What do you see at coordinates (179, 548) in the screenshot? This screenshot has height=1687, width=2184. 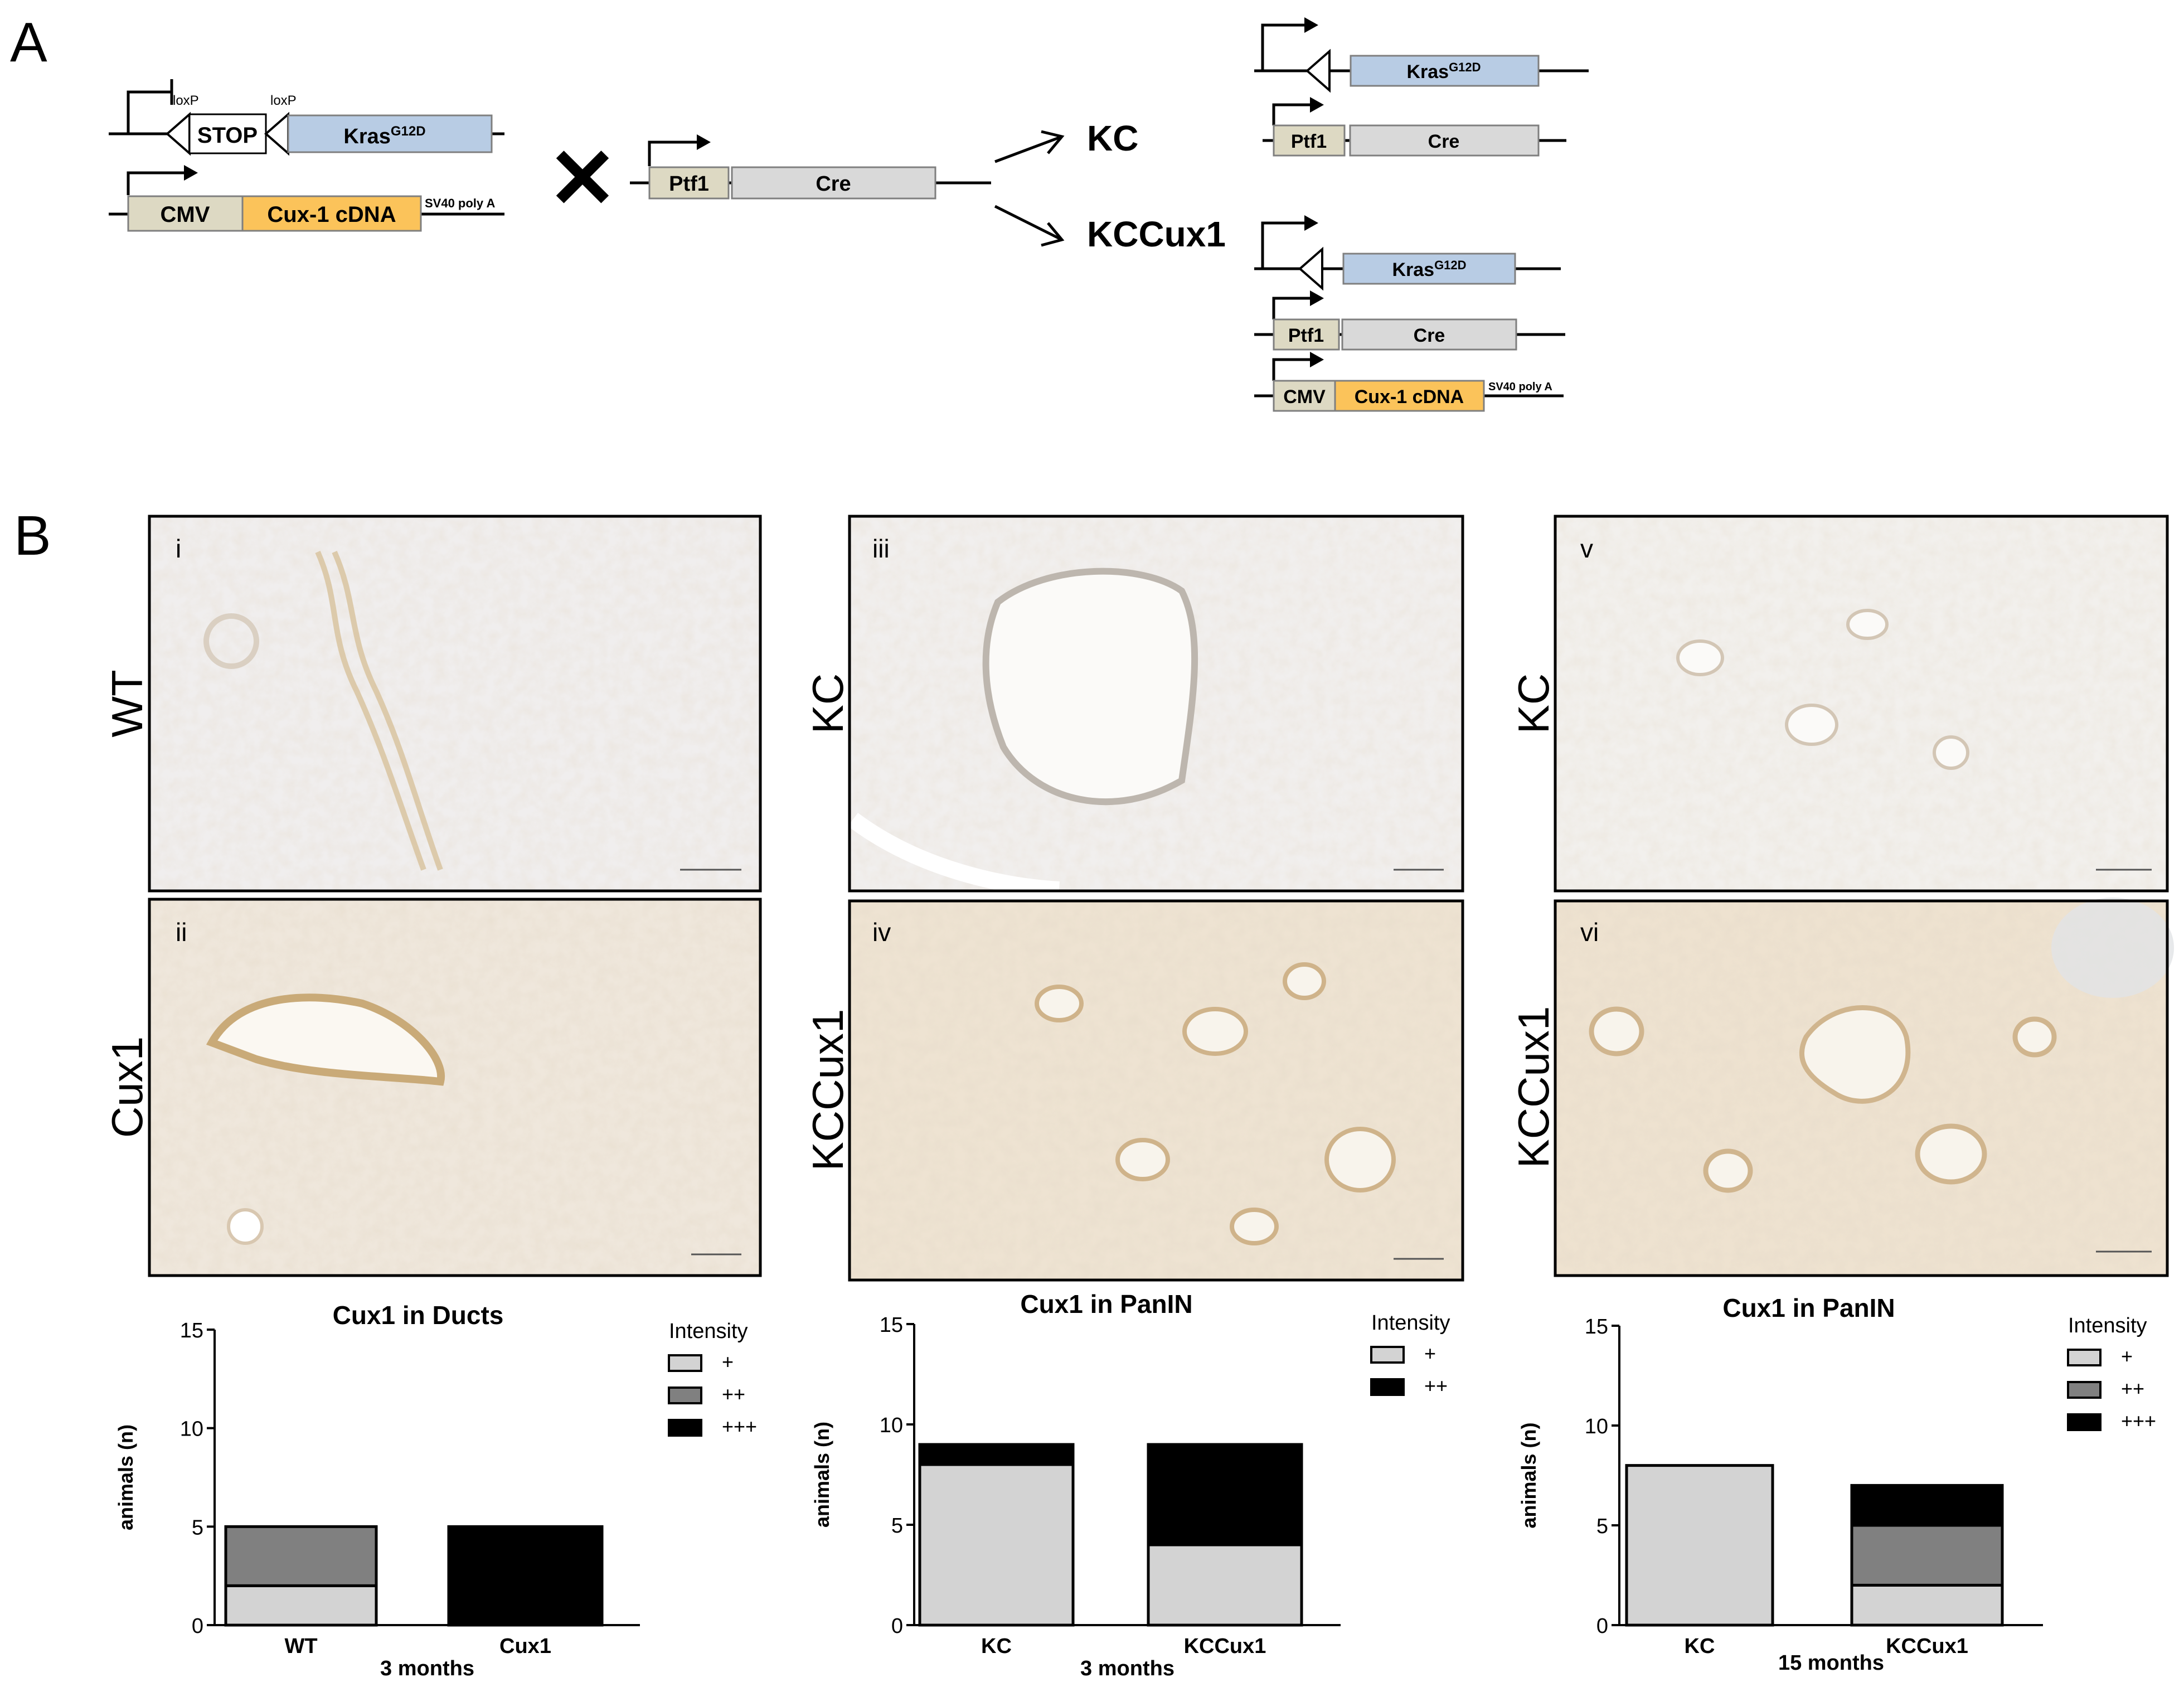 I see `micrograph-numeral-i: i` at bounding box center [179, 548].